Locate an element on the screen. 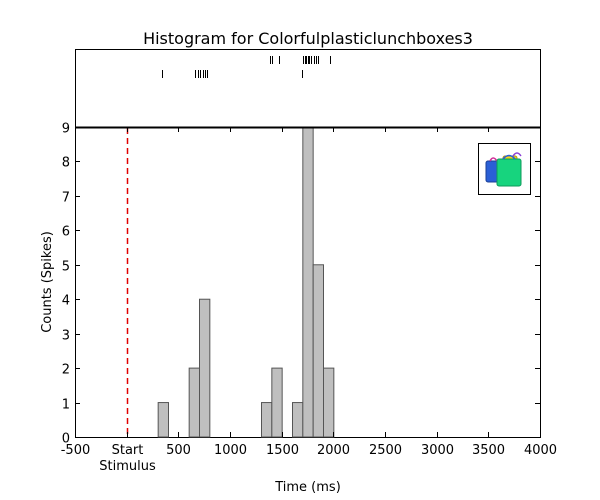 Image resolution: width=600 pixels, height=500 pixels. raster-spike-ticks is located at coordinates (246, 67).